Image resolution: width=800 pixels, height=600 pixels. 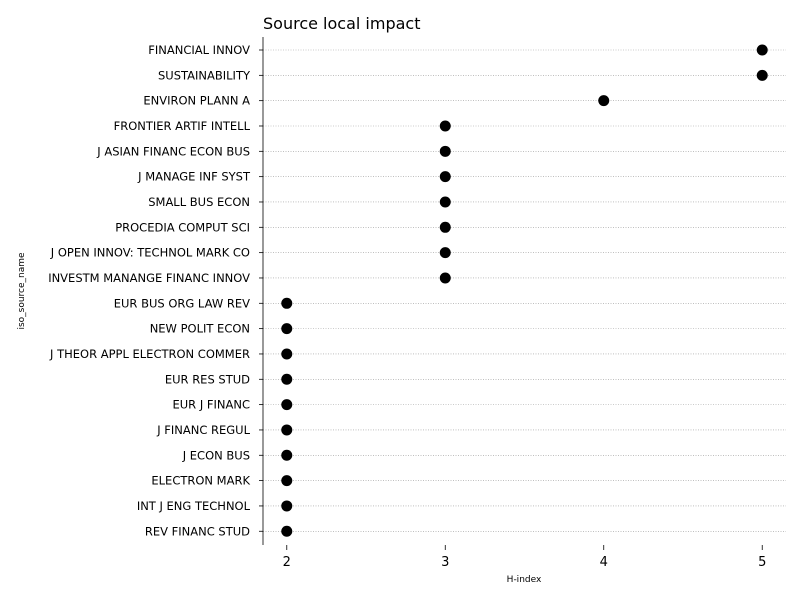 What do you see at coordinates (149, 354) in the screenshot?
I see `y-tick-label: J THEOR APPL ELECTRON COMMER` at bounding box center [149, 354].